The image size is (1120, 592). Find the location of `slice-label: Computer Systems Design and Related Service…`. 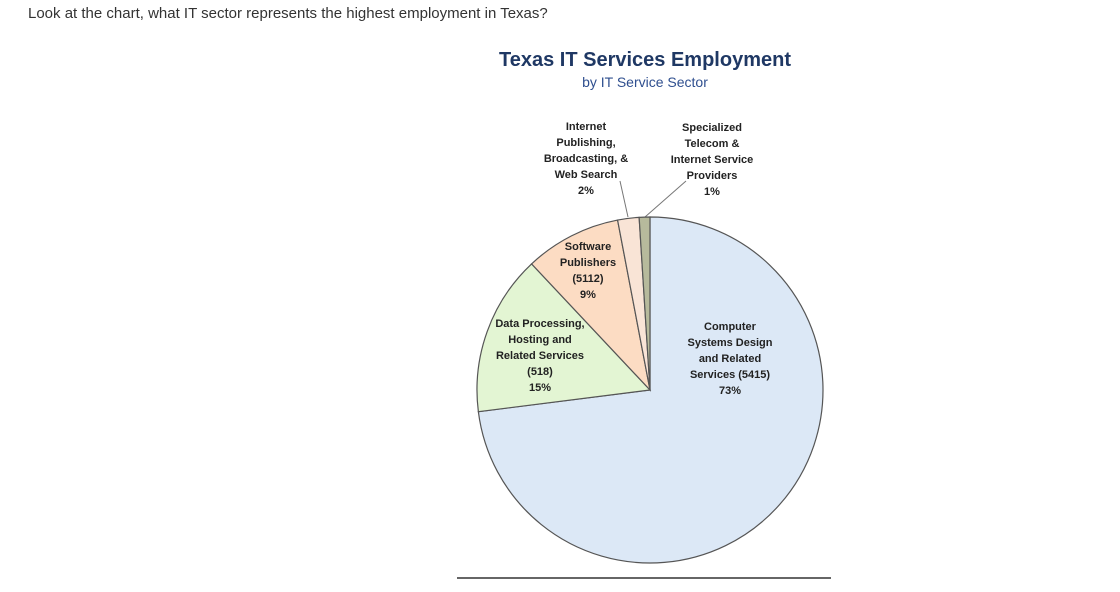

slice-label: Computer Systems Design and Related Service… is located at coordinates (730, 351).